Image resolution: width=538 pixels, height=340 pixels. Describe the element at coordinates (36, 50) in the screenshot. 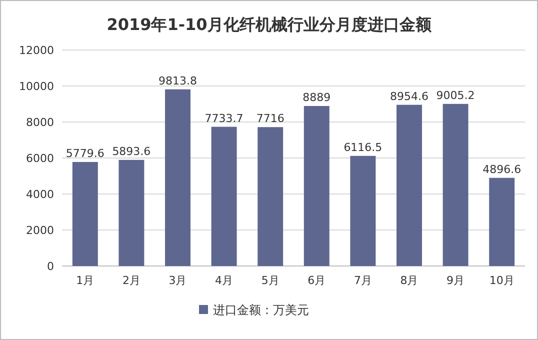

I see `y-tick-label: 12000` at that location.